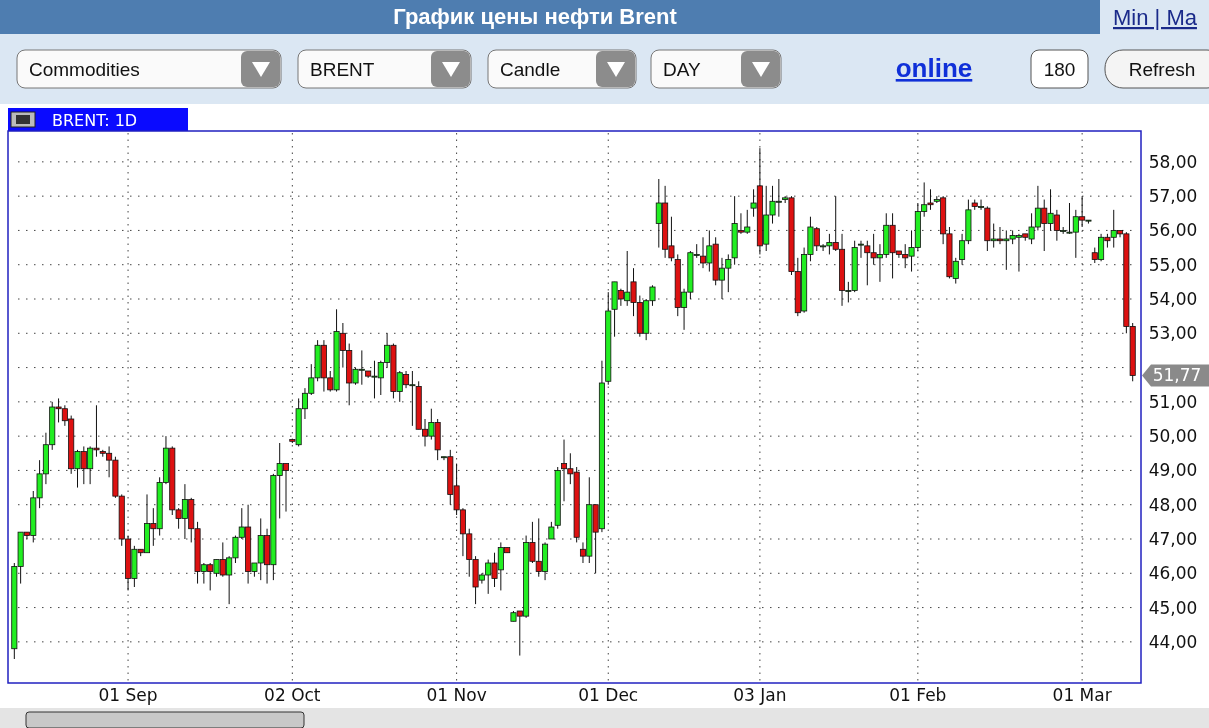 The width and height of the screenshot is (1209, 728). What do you see at coordinates (1059, 69) in the screenshot?
I see `text: 180` at bounding box center [1059, 69].